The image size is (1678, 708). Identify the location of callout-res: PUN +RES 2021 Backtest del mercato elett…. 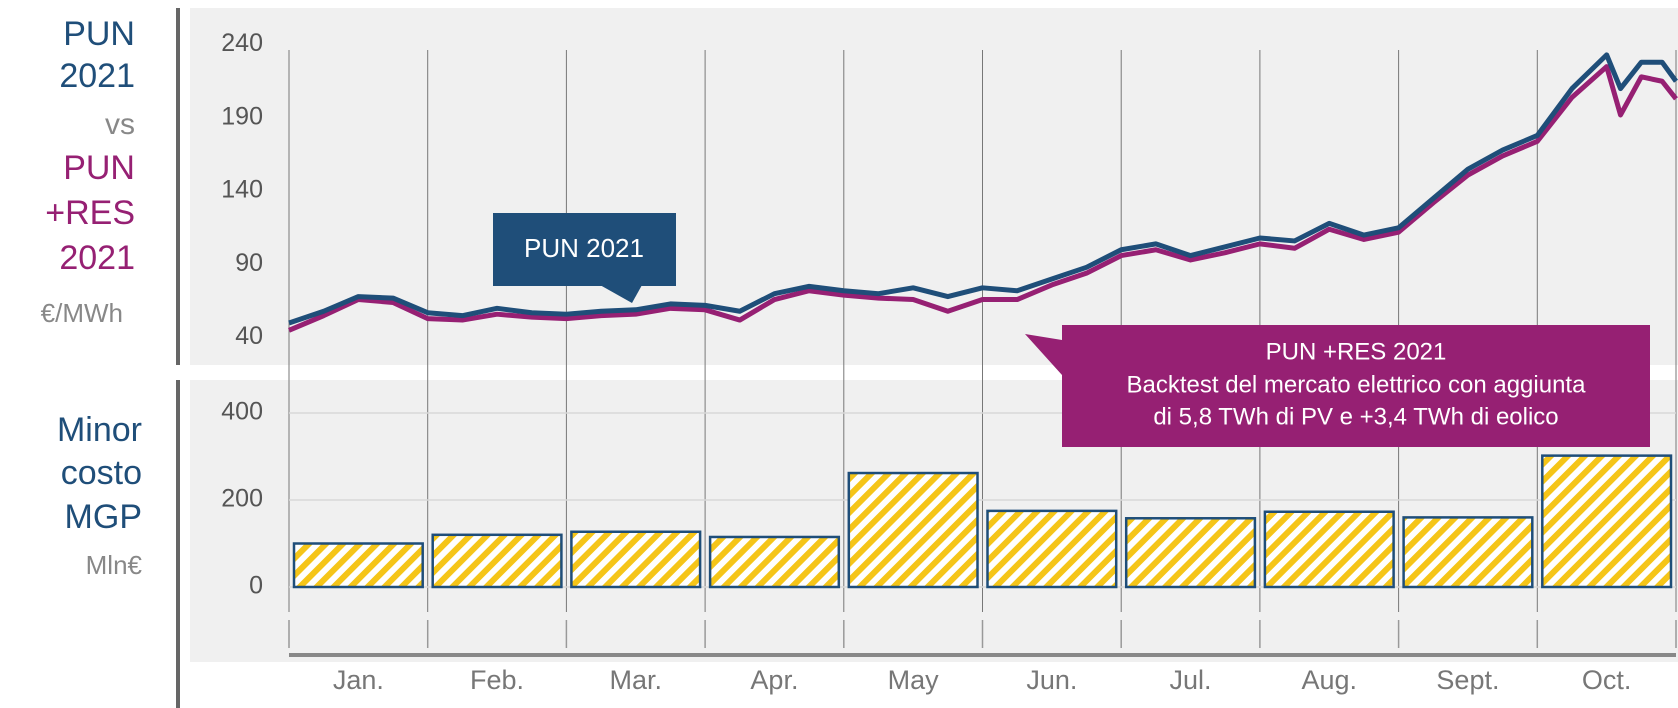
(1337, 386).